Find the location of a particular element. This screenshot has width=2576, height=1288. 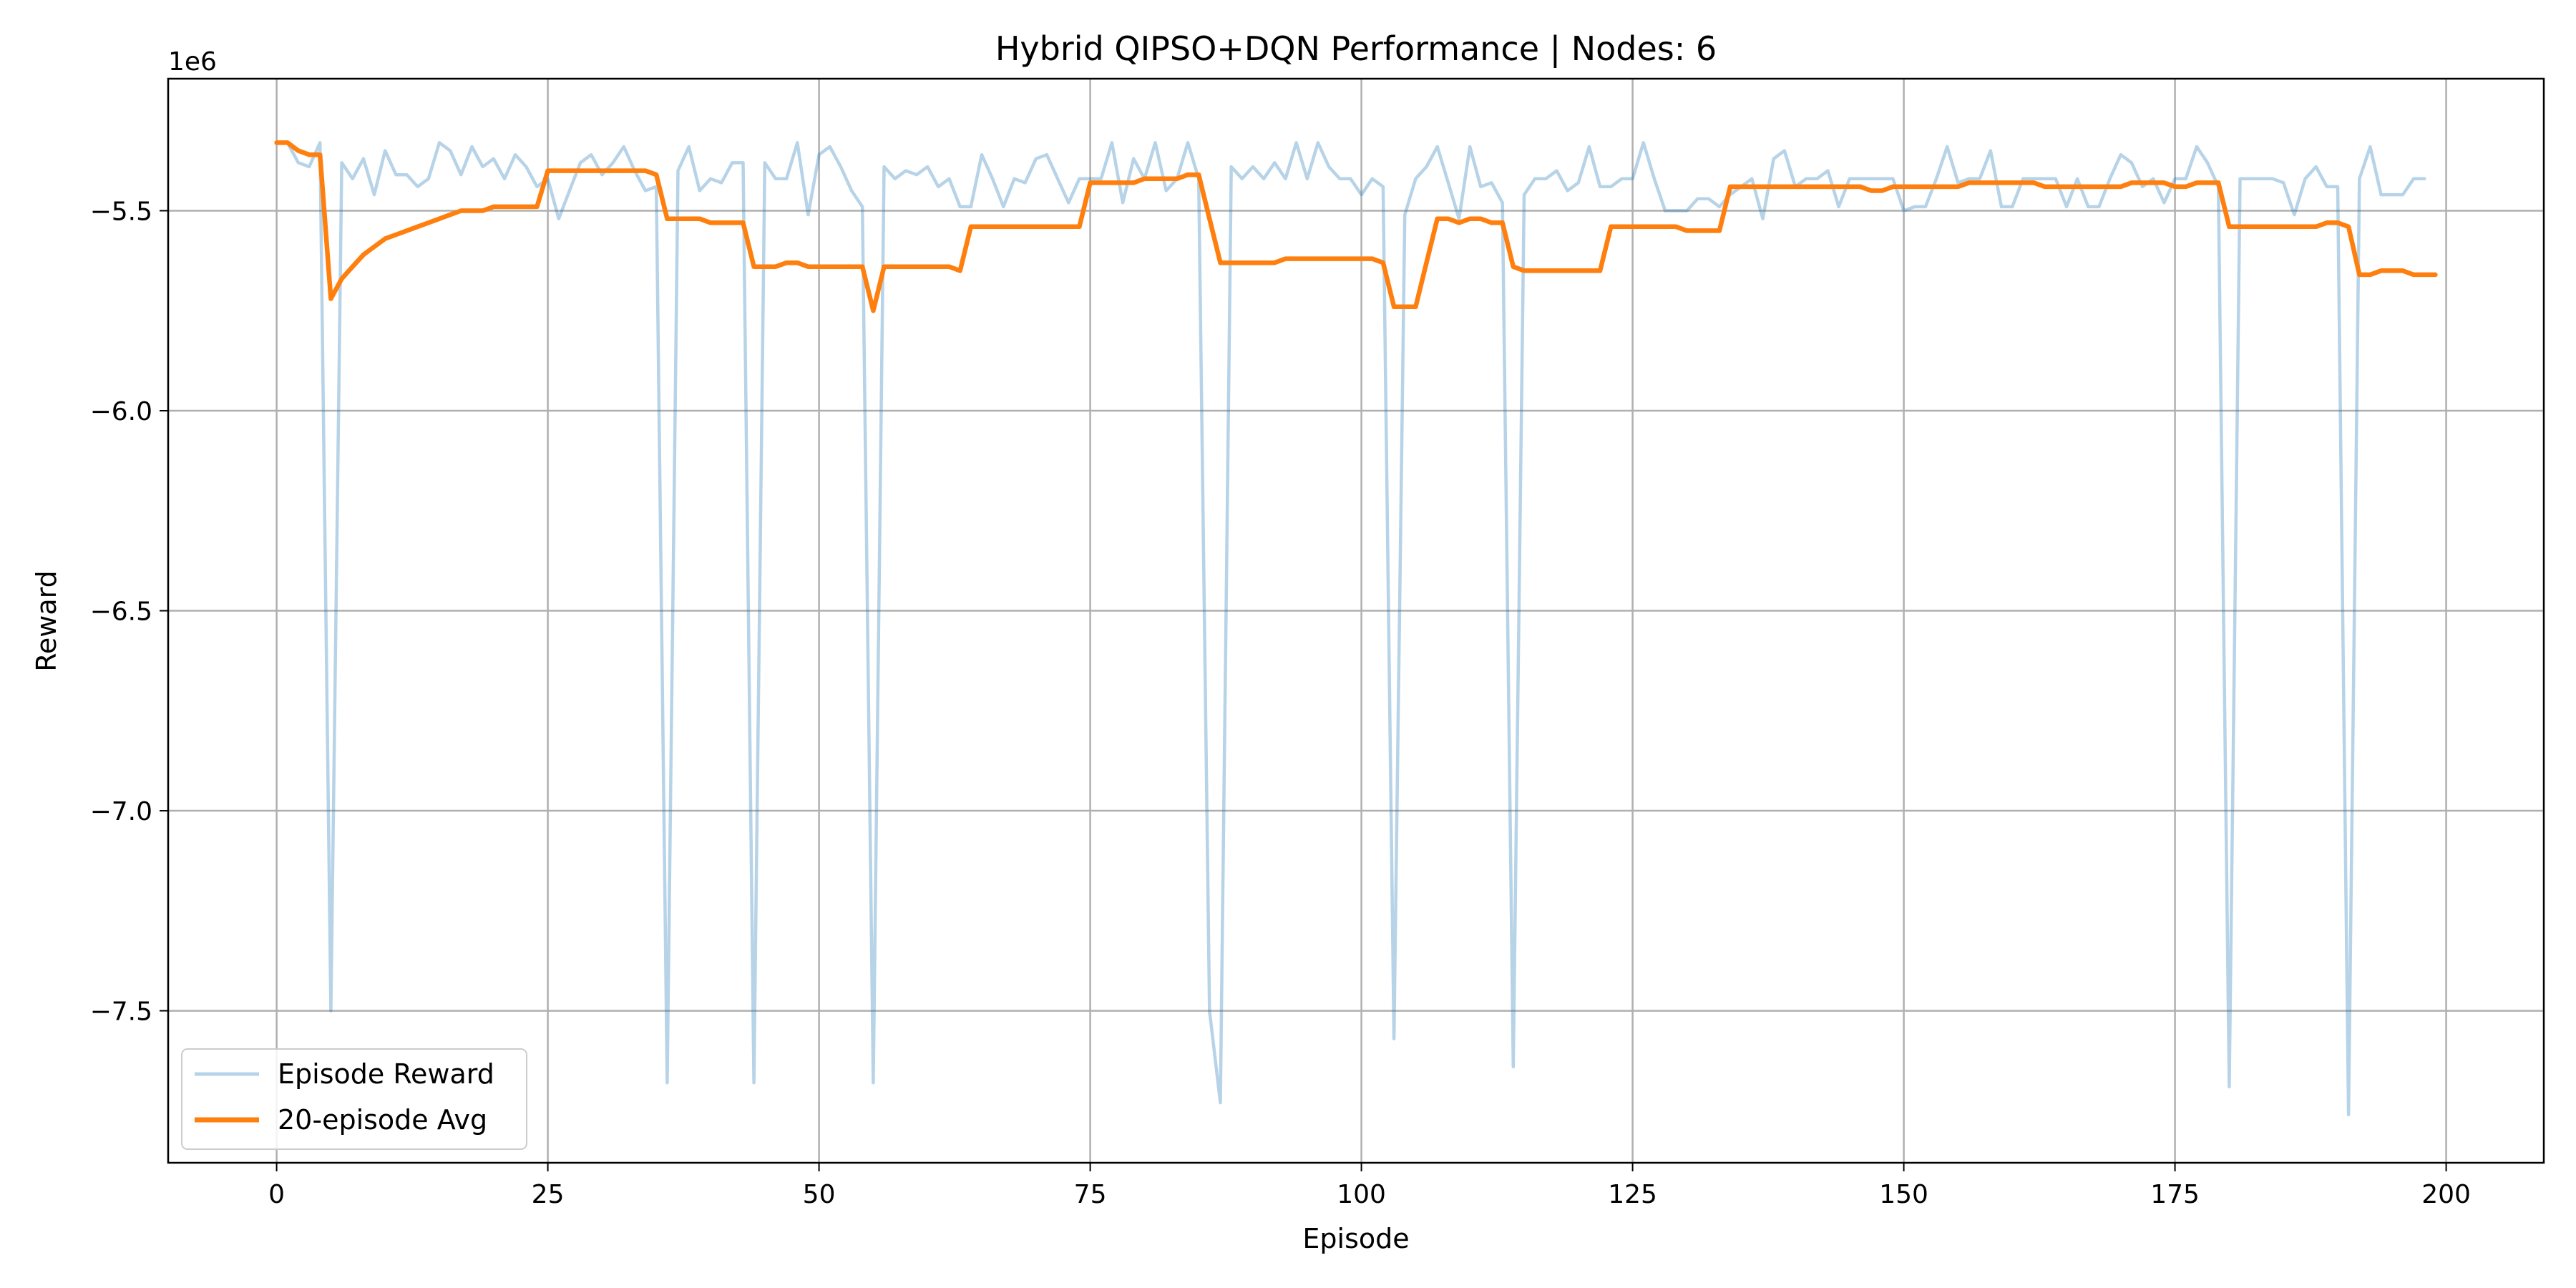

x-axis-ticks: 0 25 50 75 100 125 150 175 200 is located at coordinates (1369, 1186).